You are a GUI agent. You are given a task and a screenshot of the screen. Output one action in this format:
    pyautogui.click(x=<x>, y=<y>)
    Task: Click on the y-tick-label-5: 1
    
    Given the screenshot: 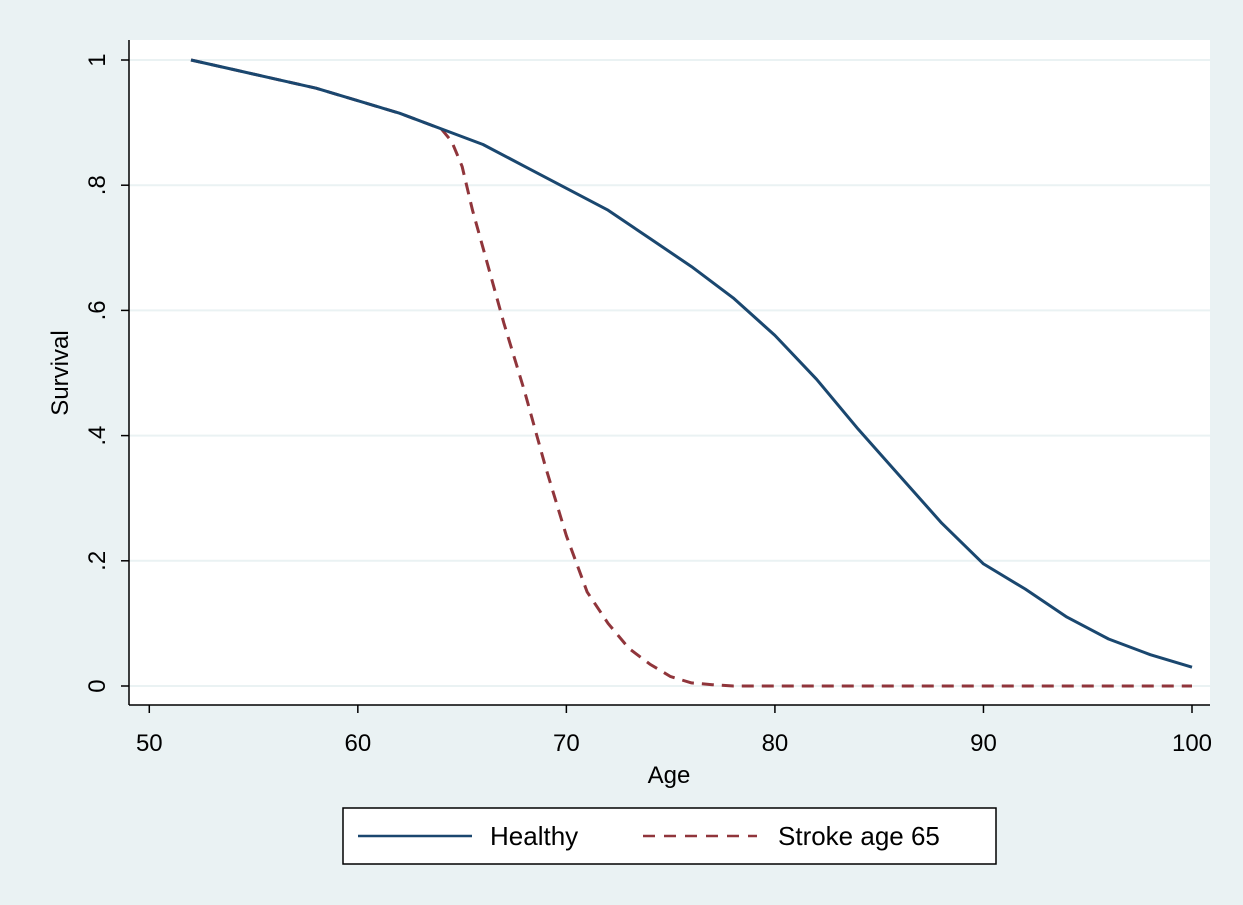 What is the action you would take?
    pyautogui.click(x=97, y=59)
    